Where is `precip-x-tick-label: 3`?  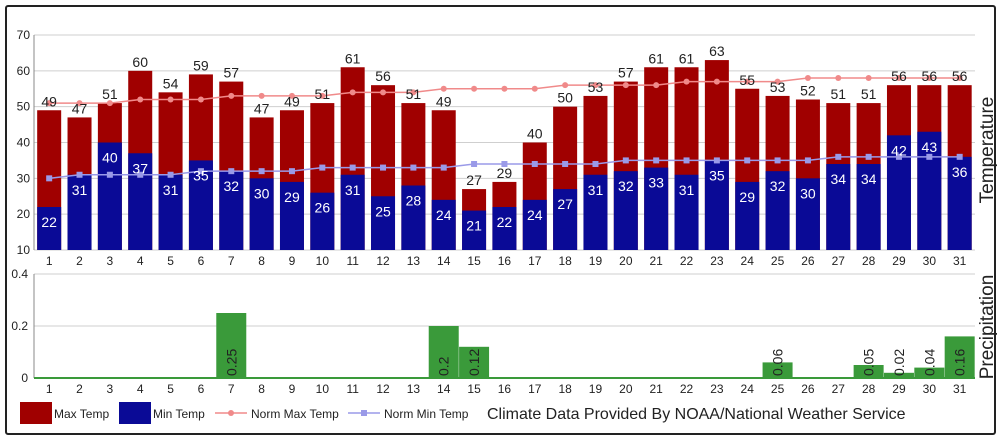
precip-x-tick-label: 3 is located at coordinates (110, 389).